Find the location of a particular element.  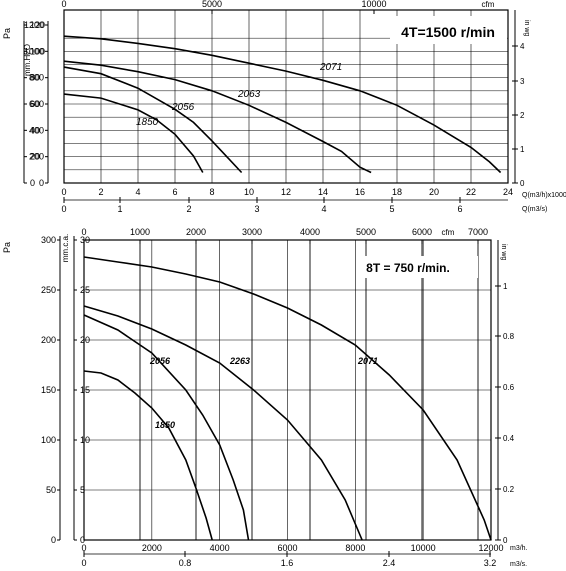

inwg-tick-label: 0.8 is located at coordinates (509, 336).